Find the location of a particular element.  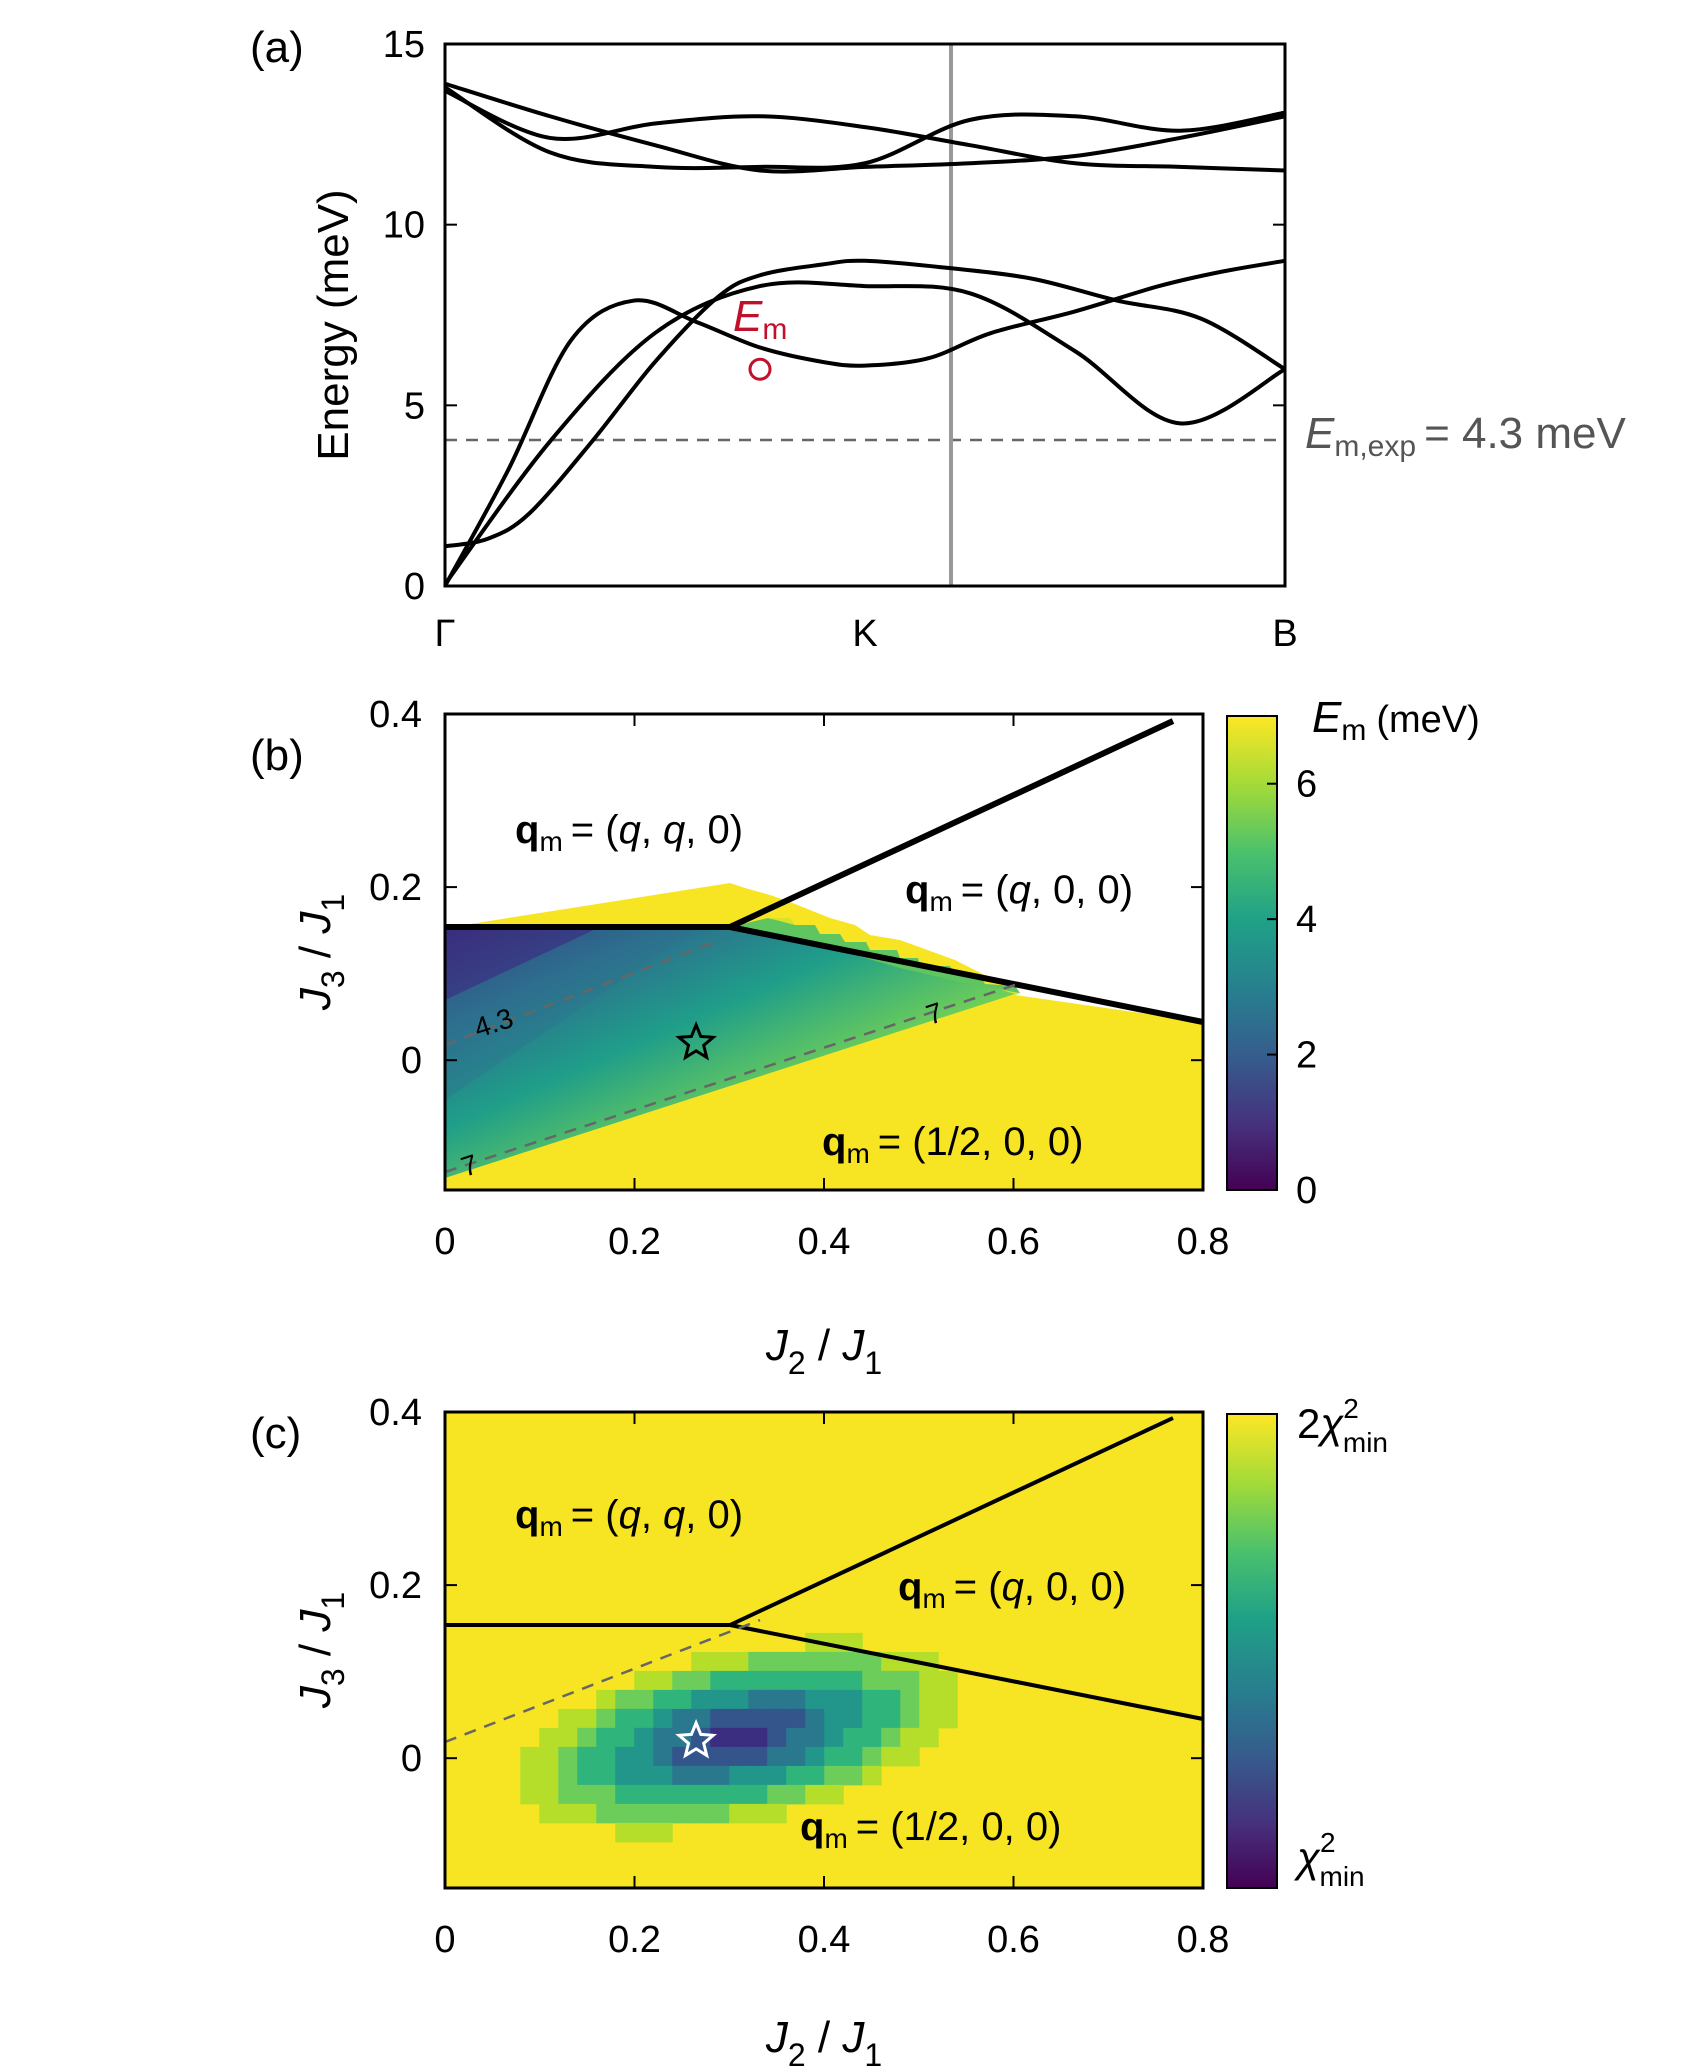

panel-a-ylabel: Energy (meV) is located at coordinates (333, 324).